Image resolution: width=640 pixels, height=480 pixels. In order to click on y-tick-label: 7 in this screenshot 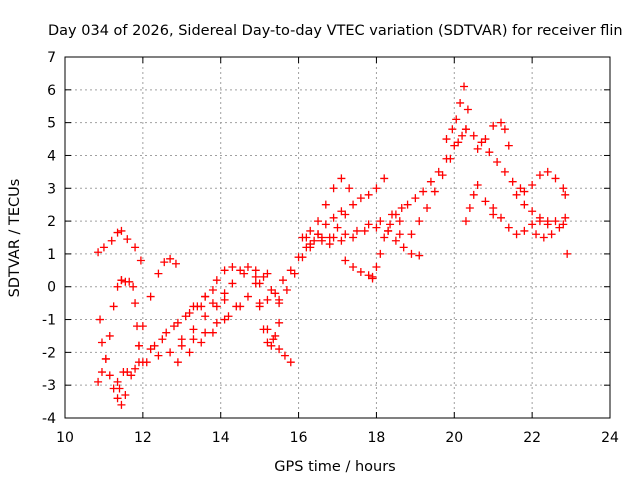, I will do `click(51, 58)`.